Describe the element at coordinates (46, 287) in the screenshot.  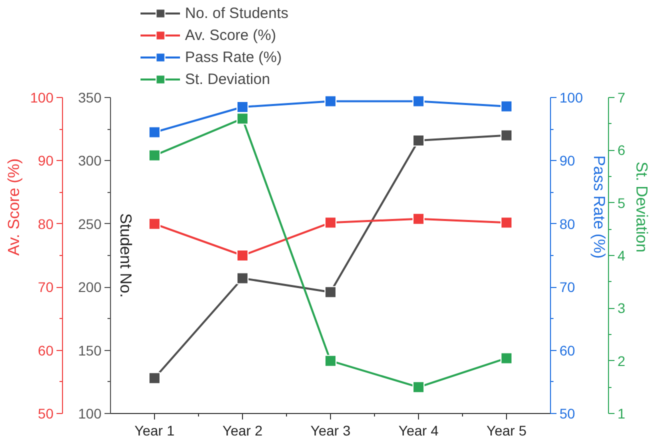
I see `y-tick-label: 70` at that location.